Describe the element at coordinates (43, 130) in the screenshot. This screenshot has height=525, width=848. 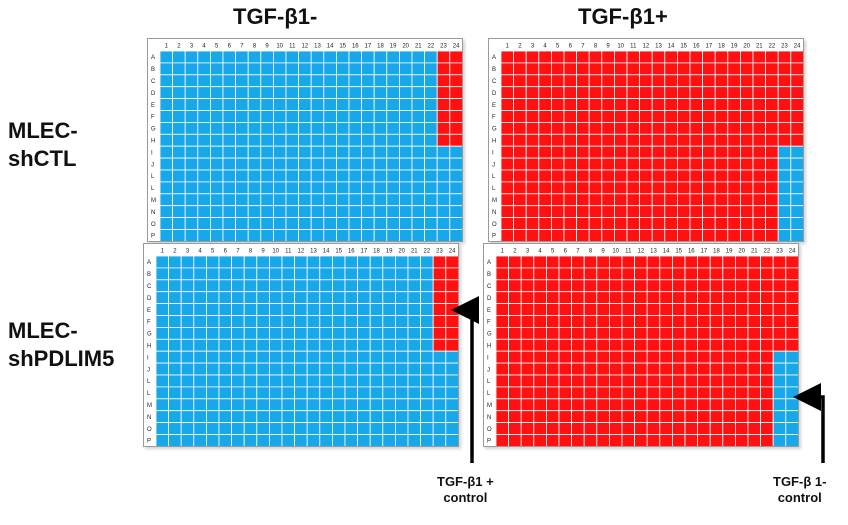
I see `row-title-shctl-line1: MLEC-` at that location.